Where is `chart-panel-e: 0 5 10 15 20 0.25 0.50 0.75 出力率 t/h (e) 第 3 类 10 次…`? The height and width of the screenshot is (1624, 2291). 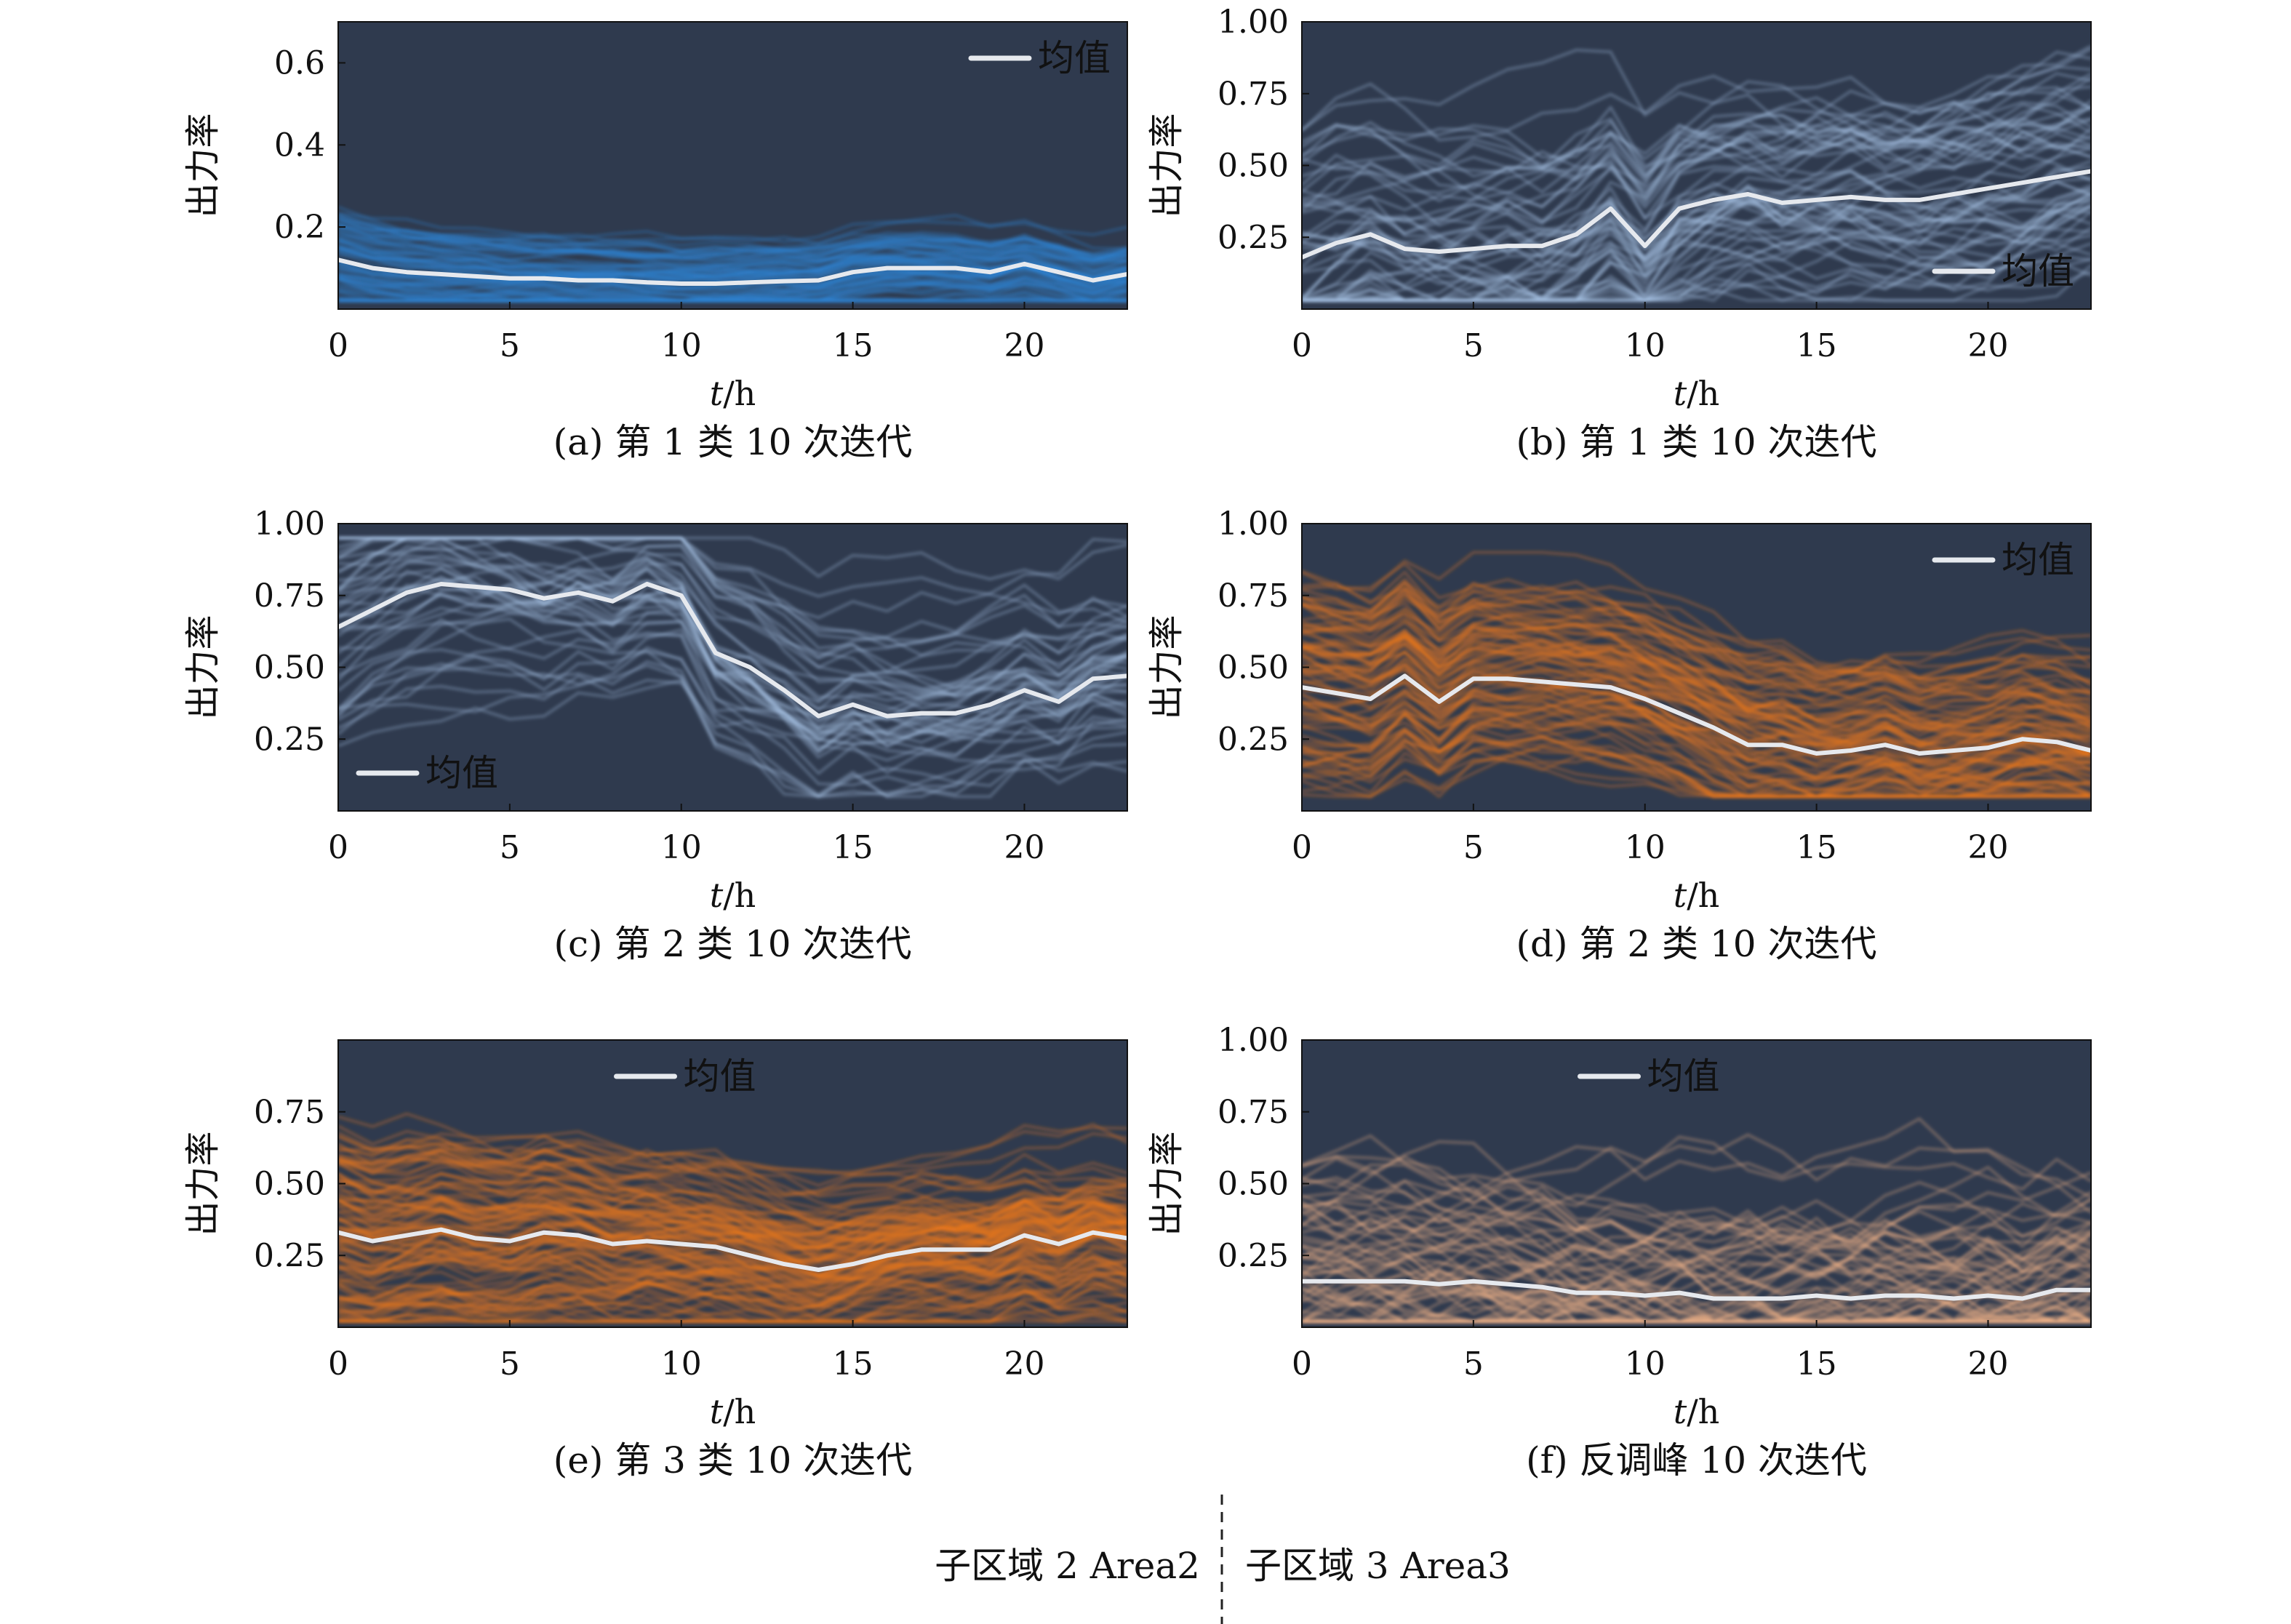
chart-panel-e: 0 5 10 15 20 0.25 0.50 0.75 出力率 t/h (e) 第 3 类 10 次… is located at coordinates (656, 1260).